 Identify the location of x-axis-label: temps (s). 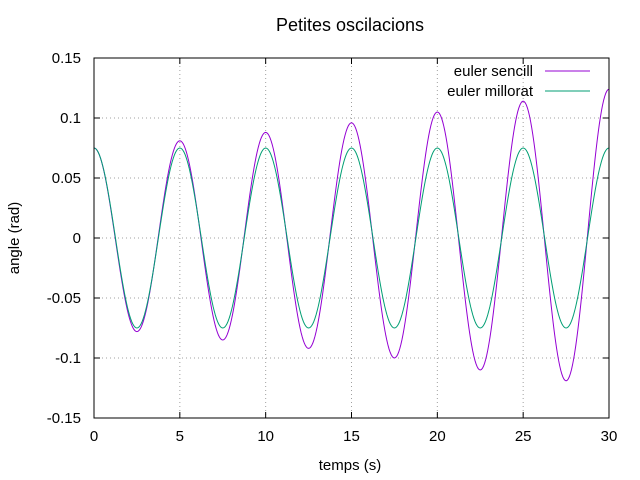
(350, 465).